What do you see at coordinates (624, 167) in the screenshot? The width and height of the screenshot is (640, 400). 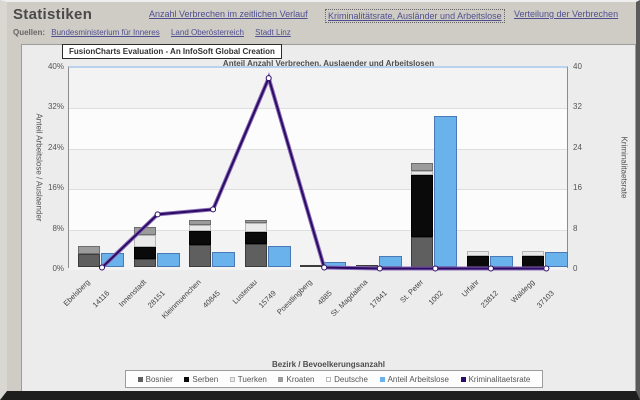 I see `y-axis-title-right: Kriminalitaetsrate` at bounding box center [624, 167].